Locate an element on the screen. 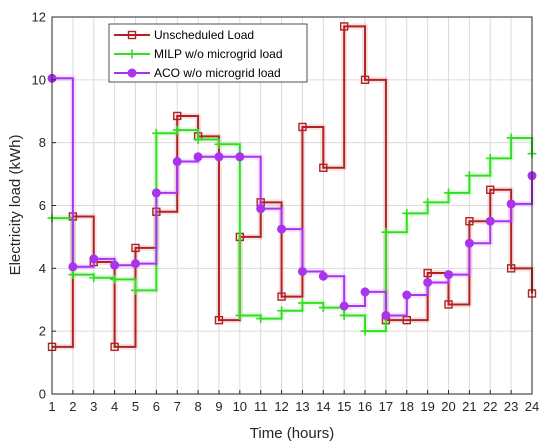  x-tick-label: 24 is located at coordinates (532, 406).